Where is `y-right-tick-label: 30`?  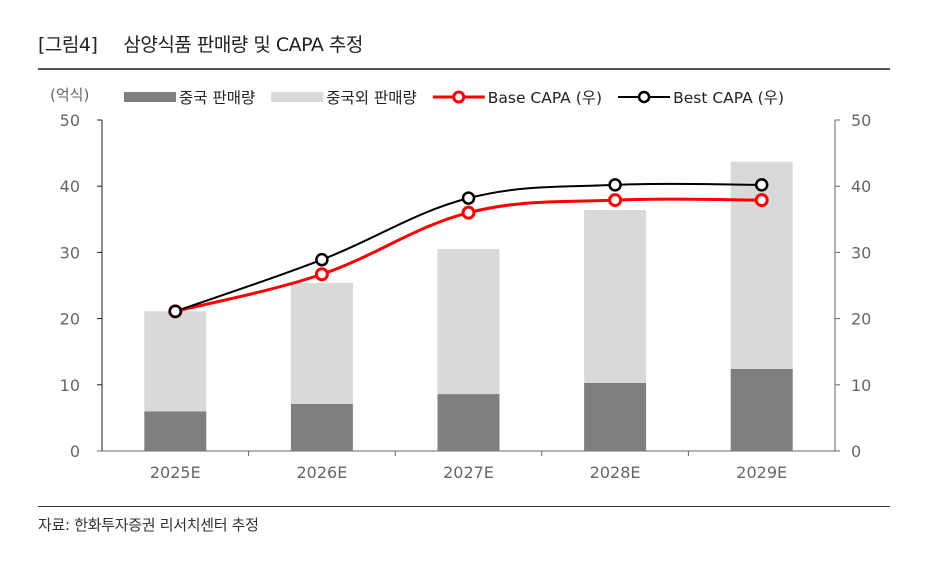
y-right-tick-label: 30 is located at coordinates (861, 252).